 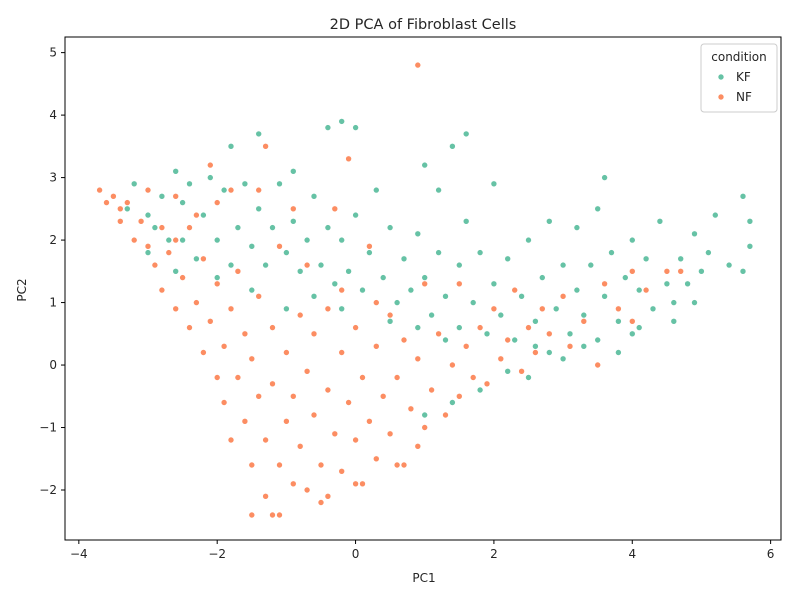 I want to click on x-tick-label: −2, so click(x=217, y=554).